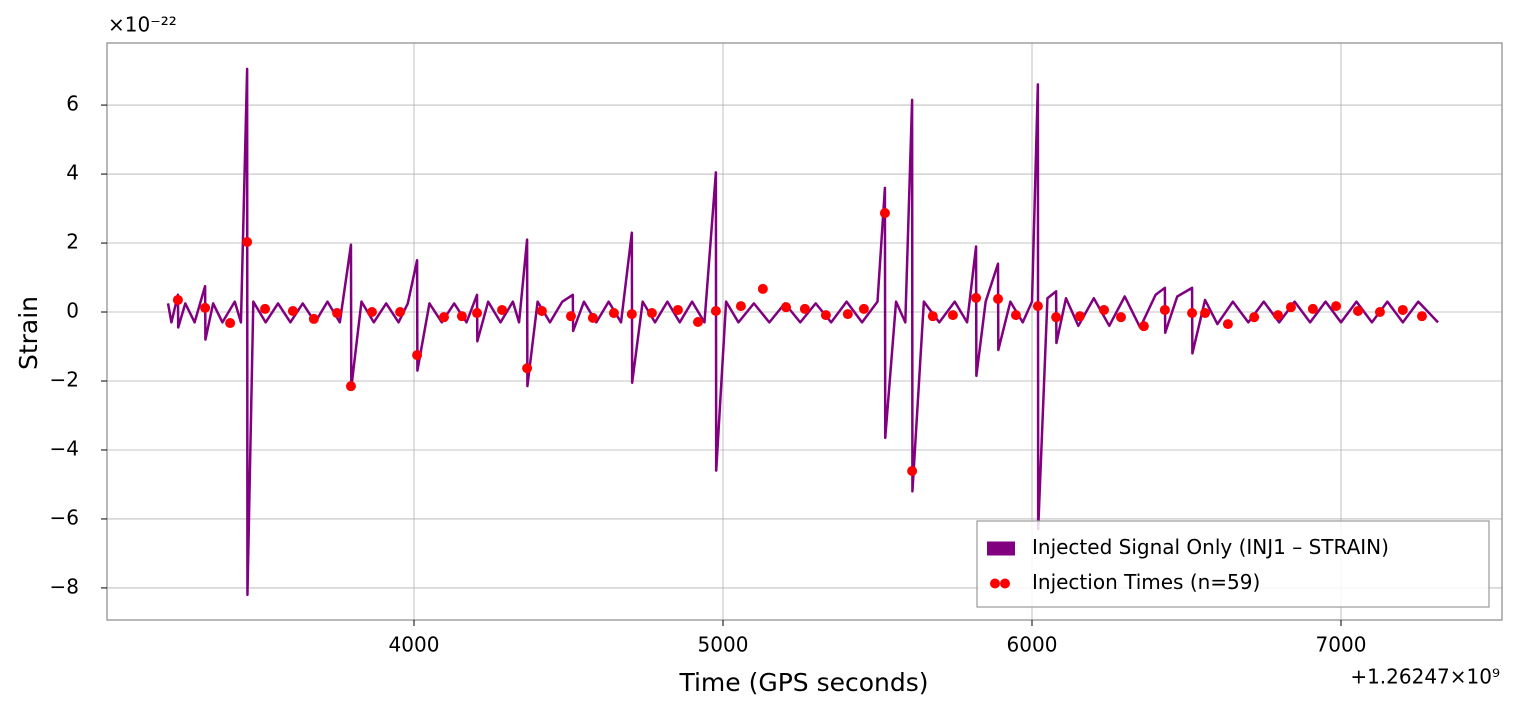  I want to click on x-tick-label: 6000, so click(1032, 645).